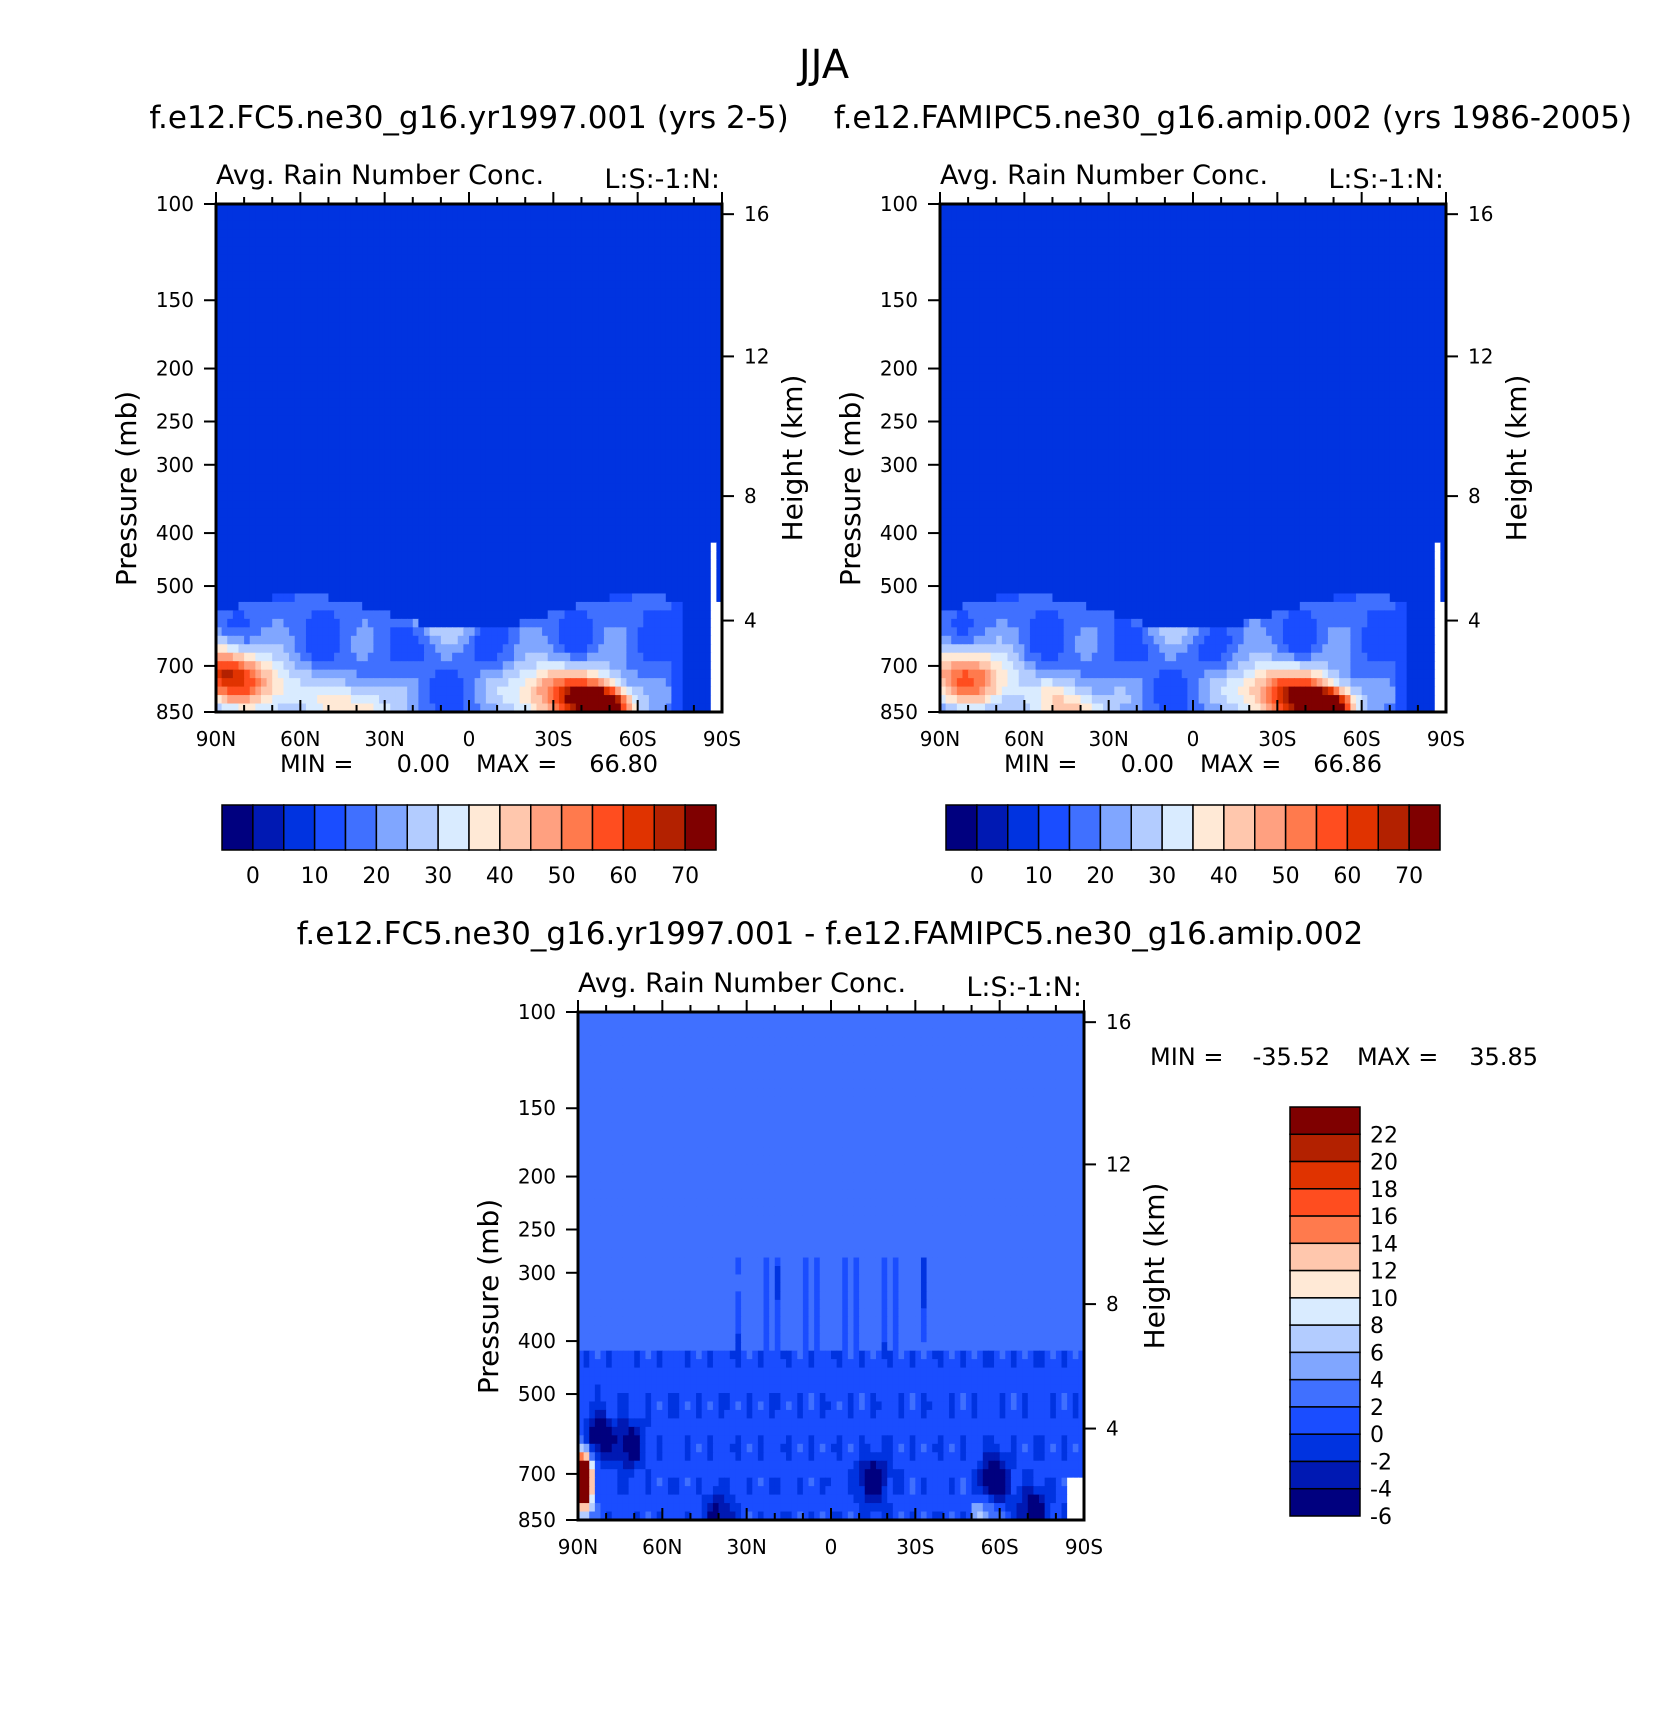 This screenshot has height=1719, width=1677. What do you see at coordinates (1193, 739) in the screenshot?
I see `x-tick-label: 0` at bounding box center [1193, 739].